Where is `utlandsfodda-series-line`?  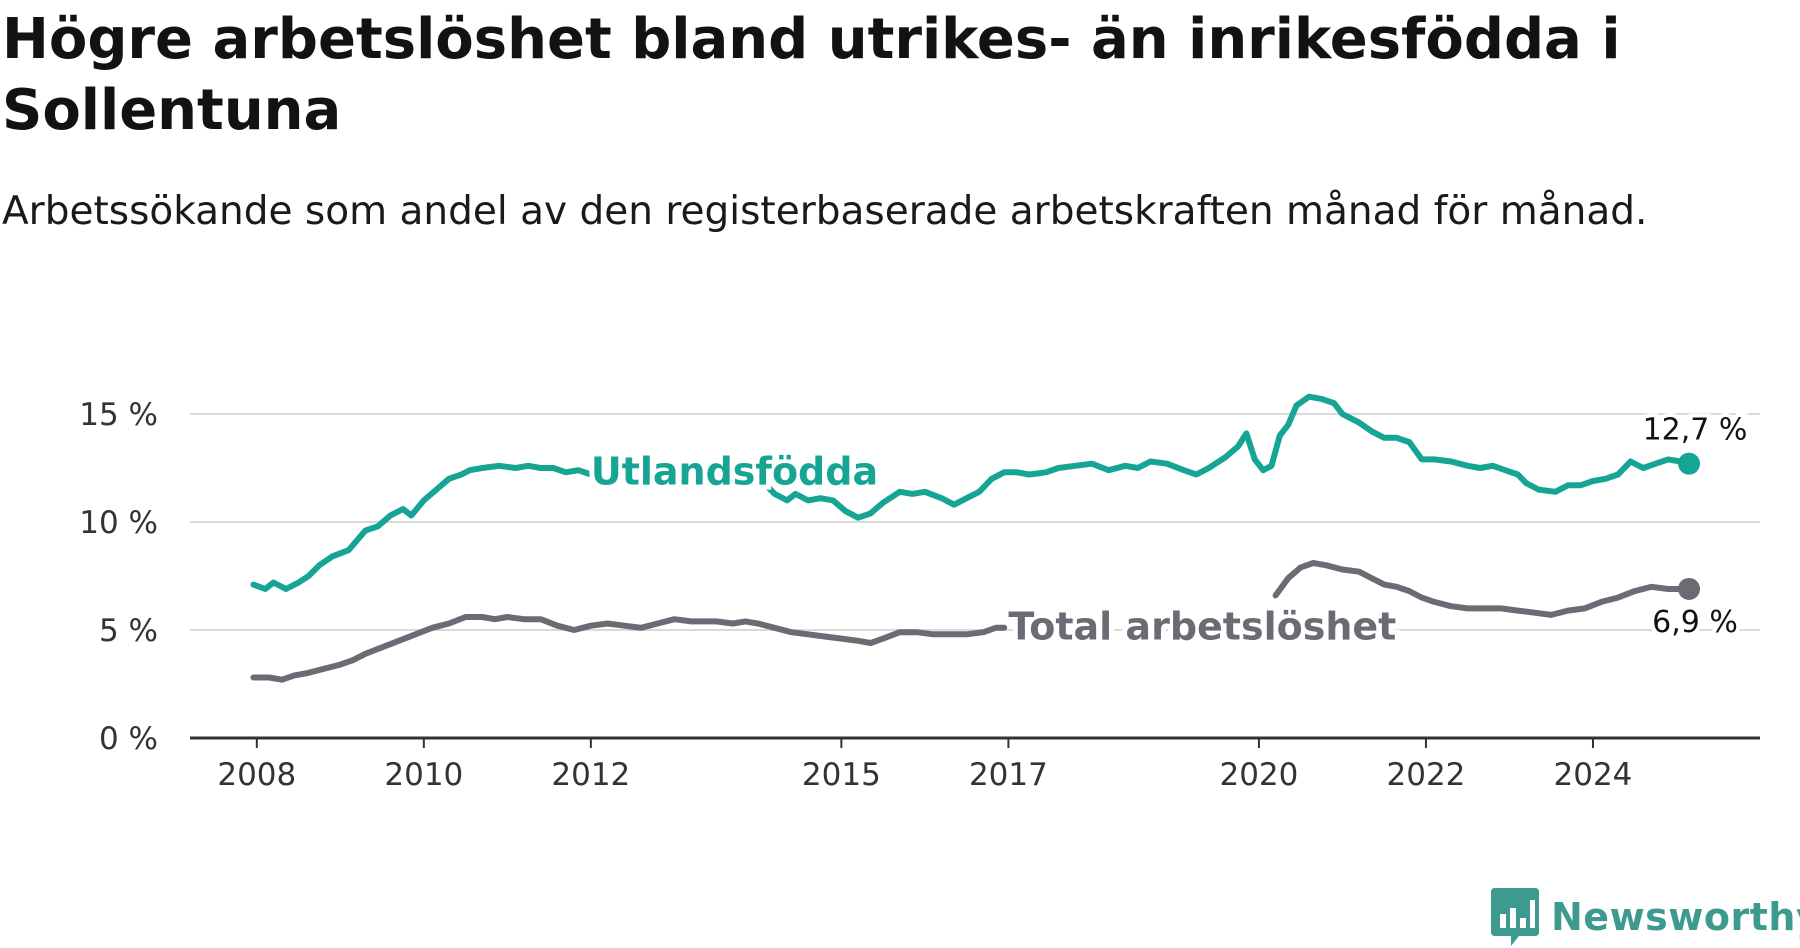 utlandsfodda-series-line is located at coordinates (434, 527).